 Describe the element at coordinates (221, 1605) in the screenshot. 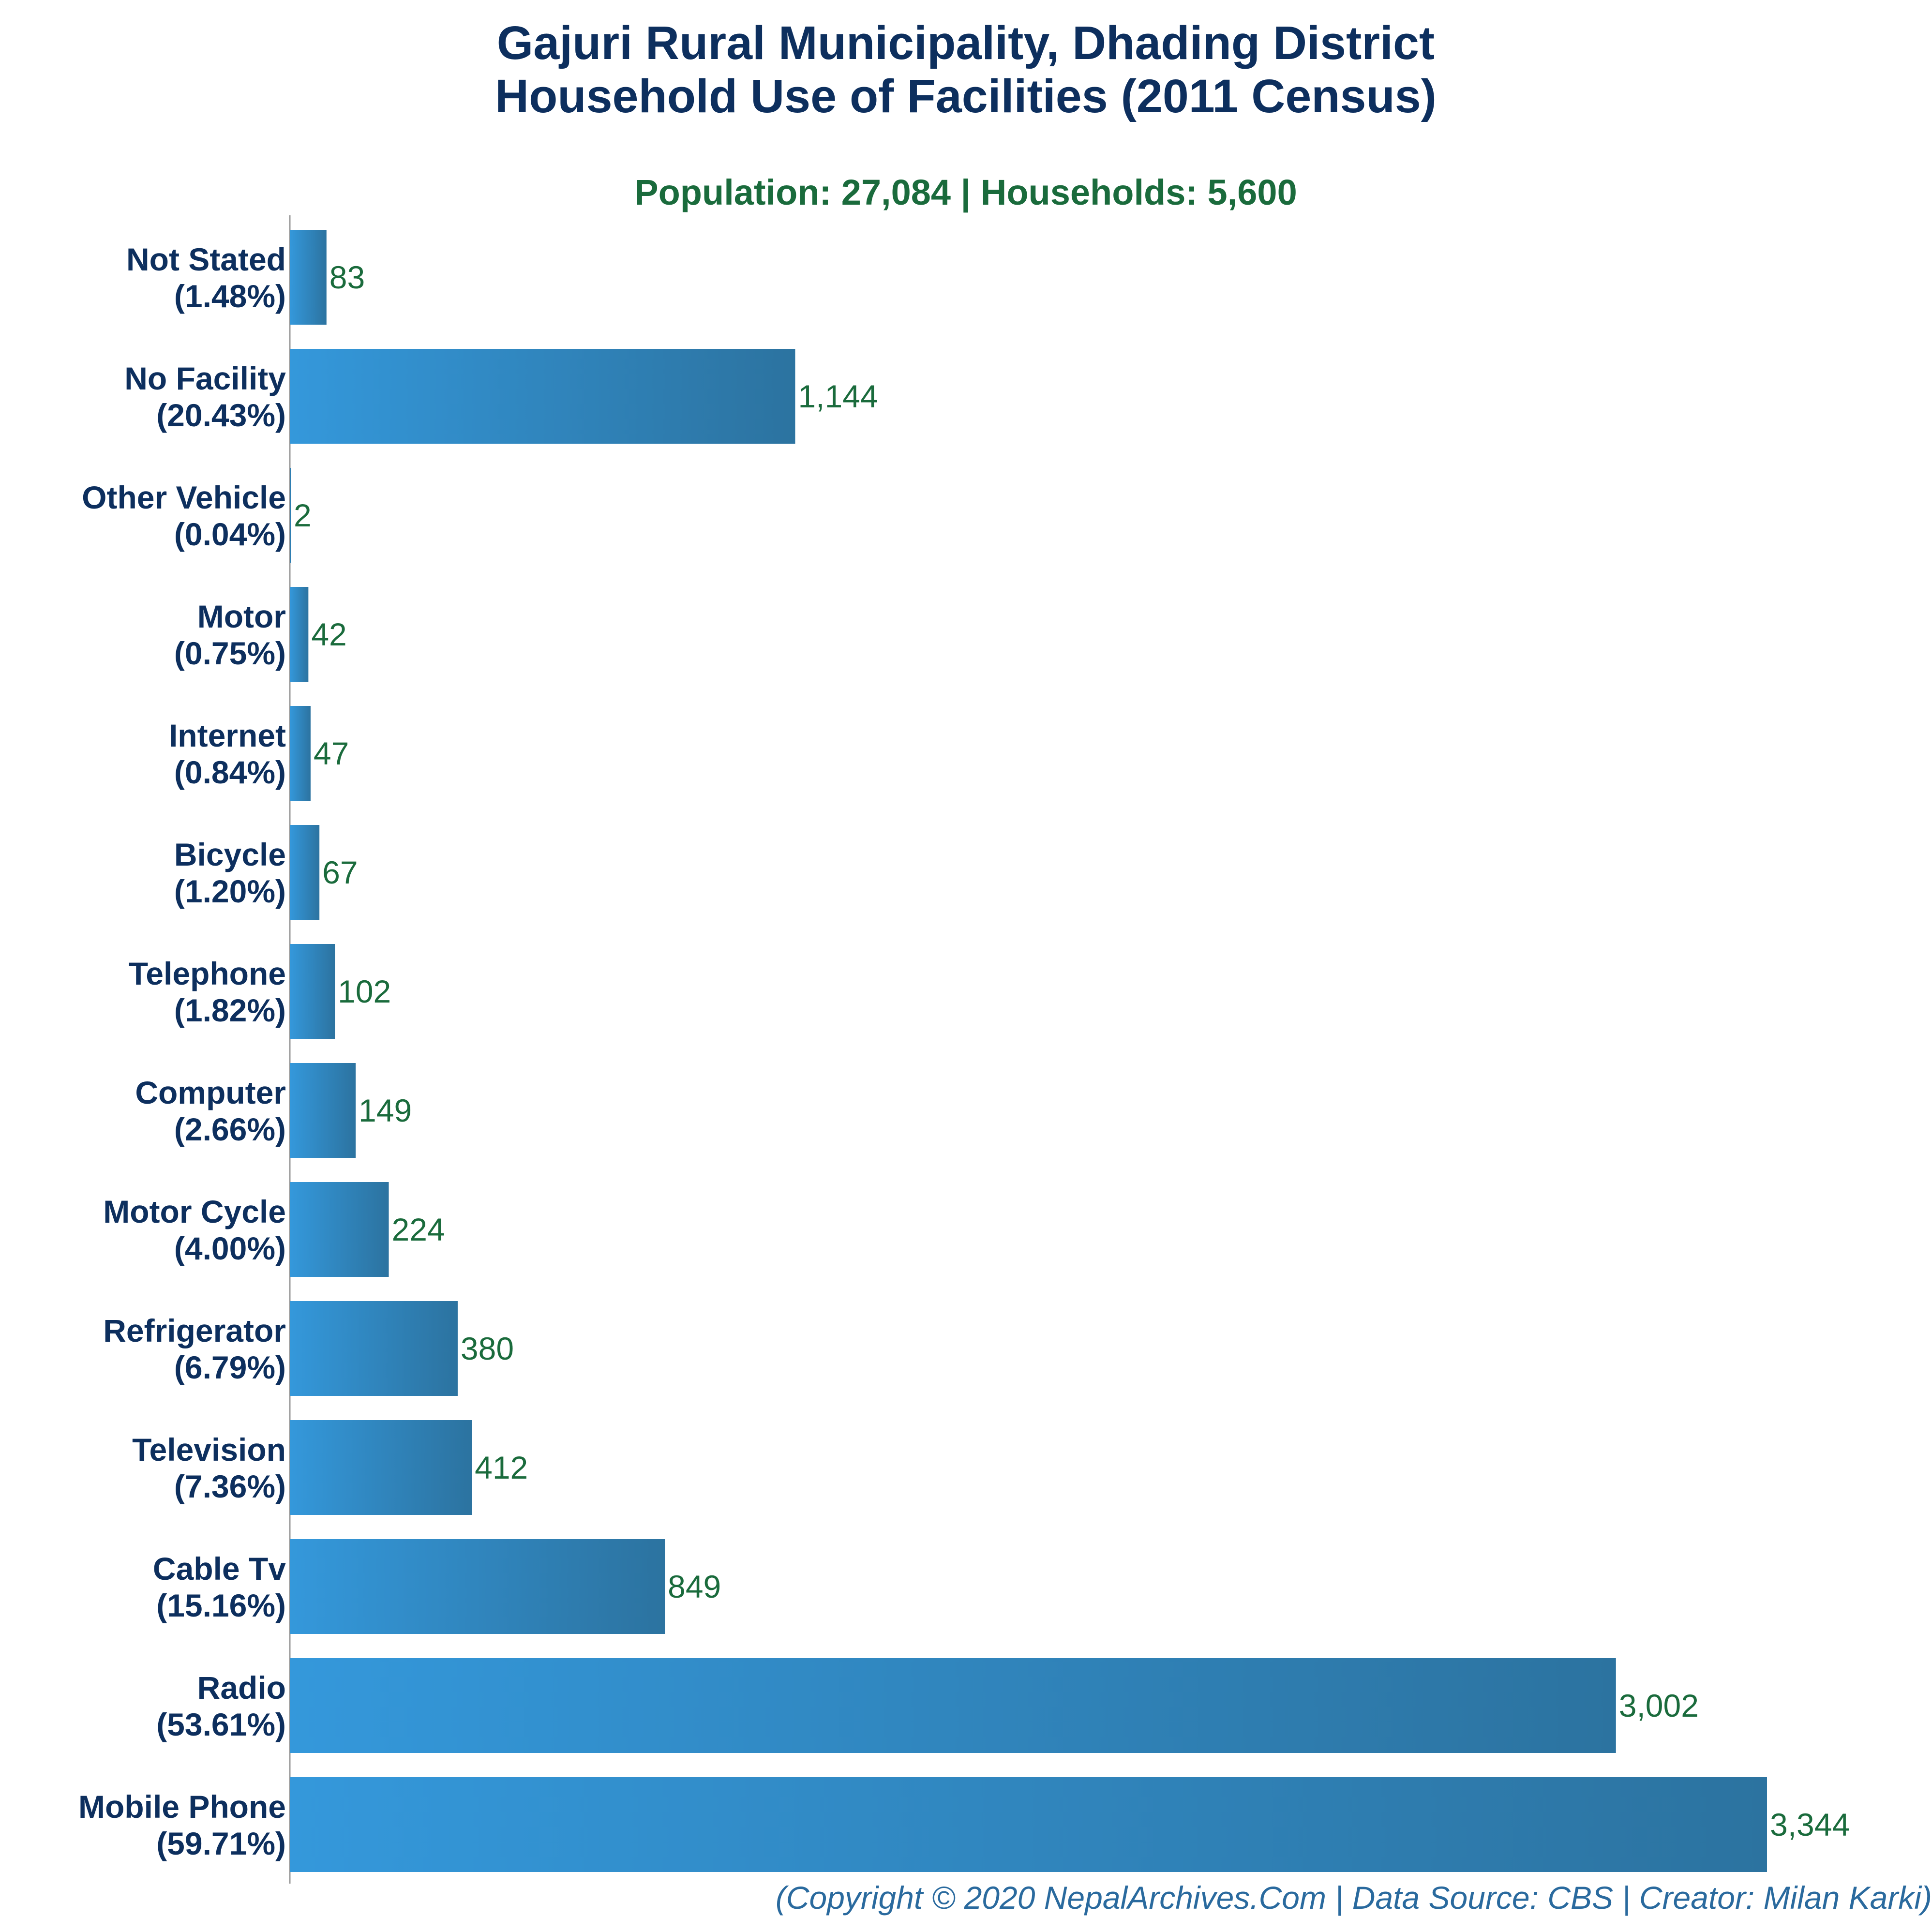

I see `category-percent-label: (15.16%)` at that location.